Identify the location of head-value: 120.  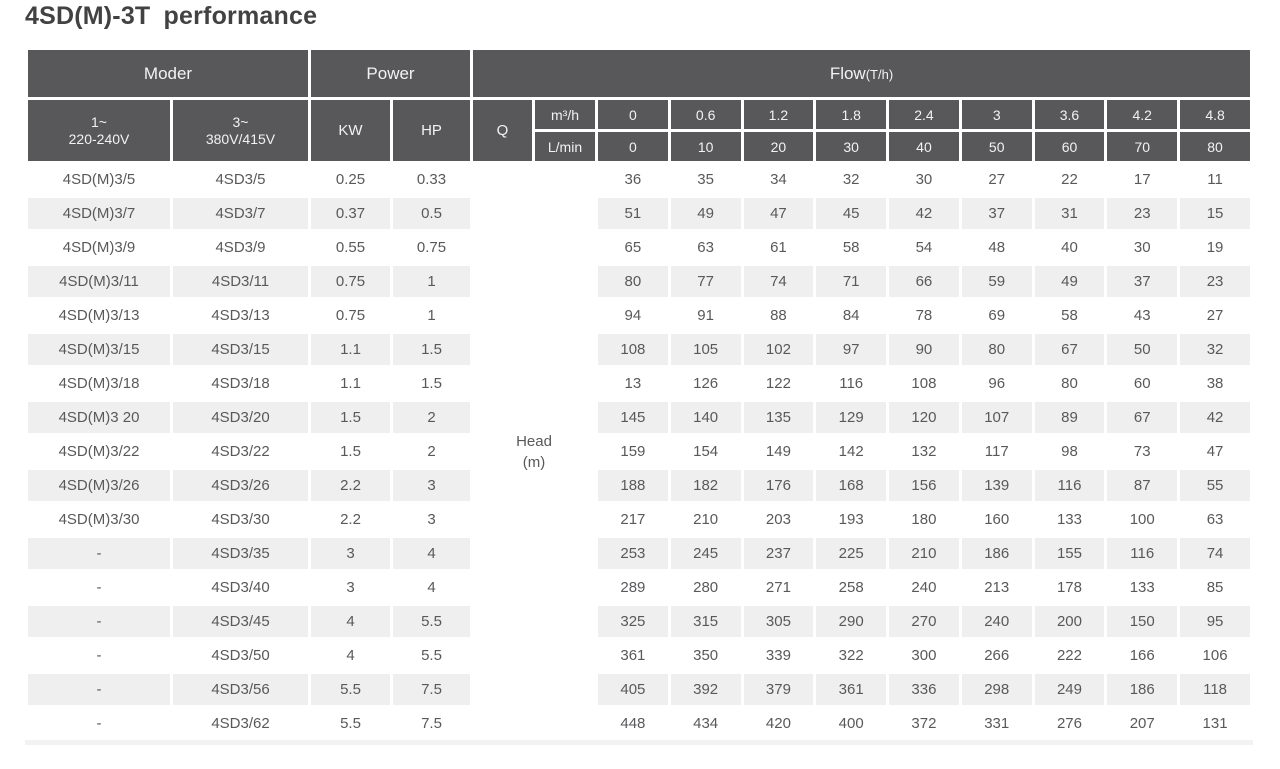
(924, 417).